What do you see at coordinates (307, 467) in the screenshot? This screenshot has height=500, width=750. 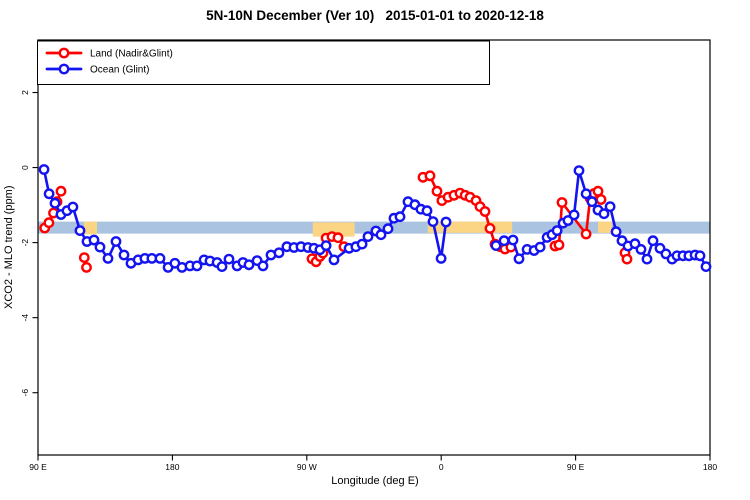 I see `x-tick-label: 90 W` at bounding box center [307, 467].